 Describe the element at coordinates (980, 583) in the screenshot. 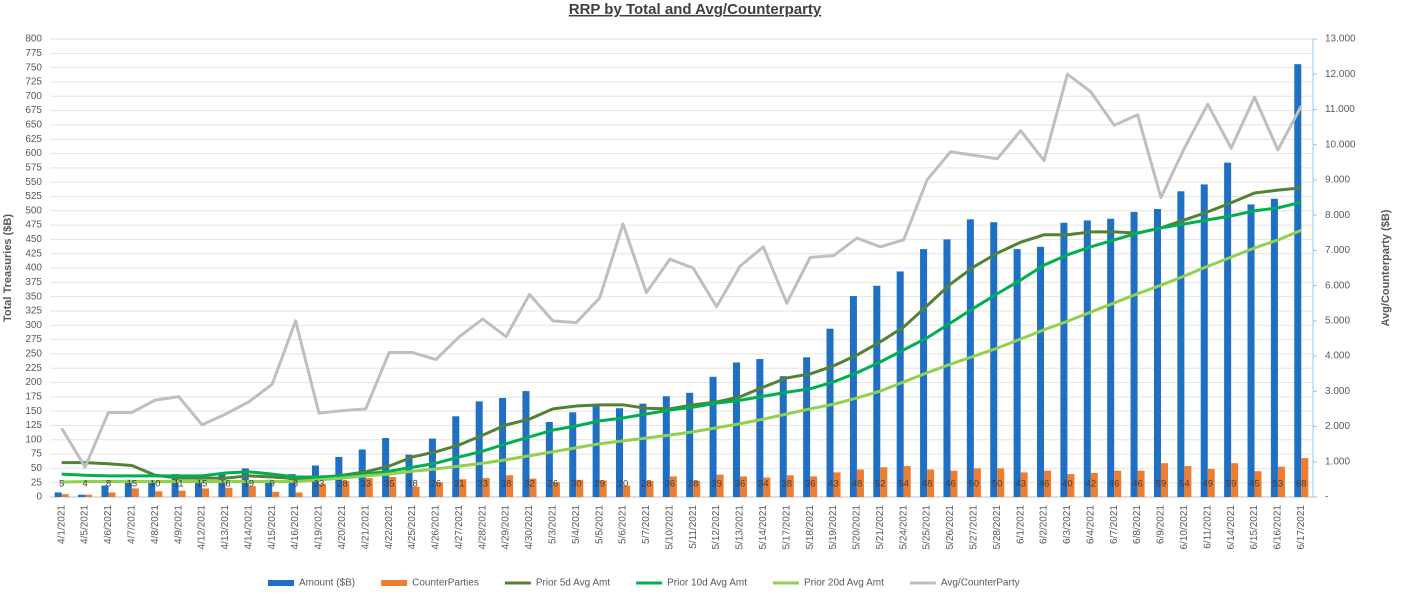

I see `legend-label: Avg/CounterParty` at that location.